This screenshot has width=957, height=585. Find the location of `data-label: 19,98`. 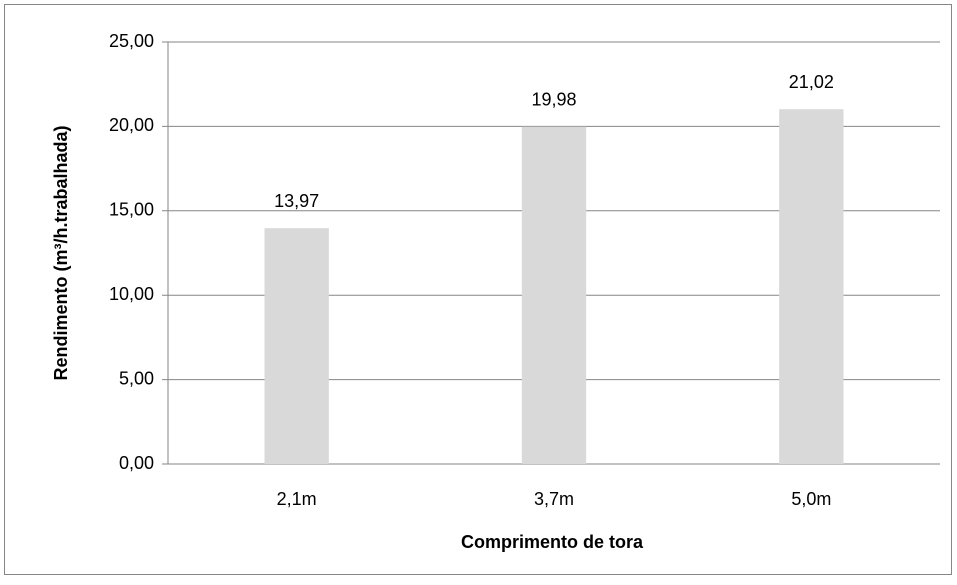

data-label: 19,98 is located at coordinates (553, 99).